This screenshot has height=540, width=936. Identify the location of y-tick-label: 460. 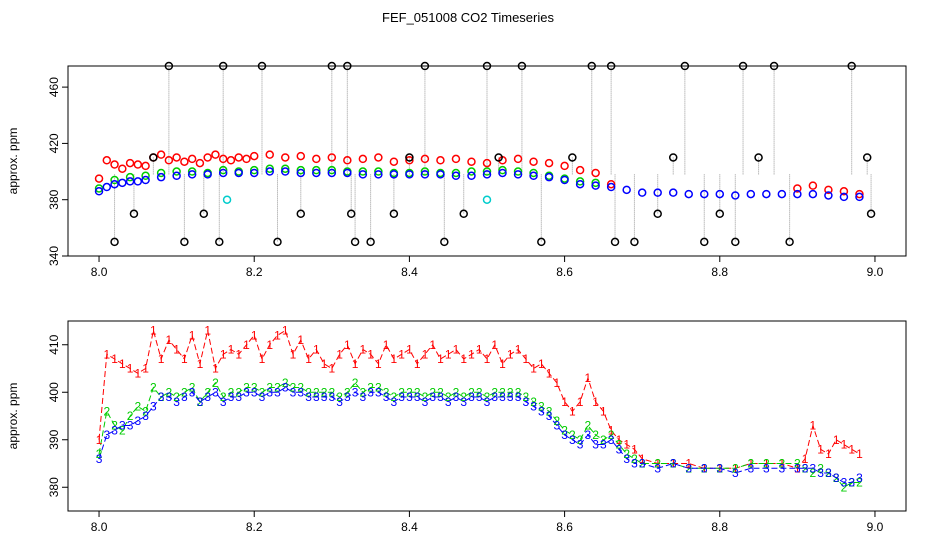
(54, 87).